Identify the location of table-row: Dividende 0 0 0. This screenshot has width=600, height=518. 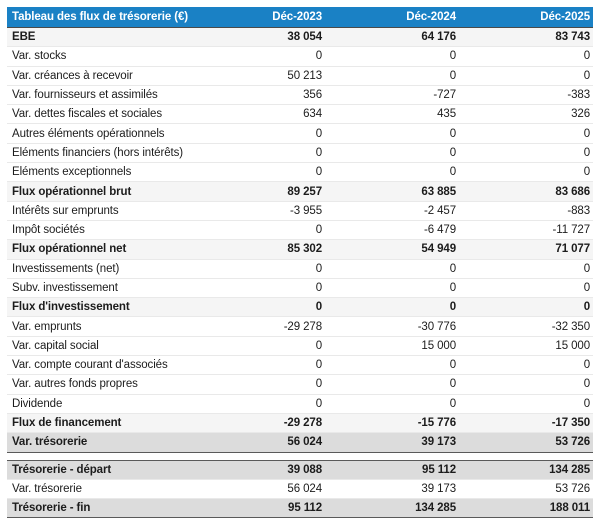
(300, 404).